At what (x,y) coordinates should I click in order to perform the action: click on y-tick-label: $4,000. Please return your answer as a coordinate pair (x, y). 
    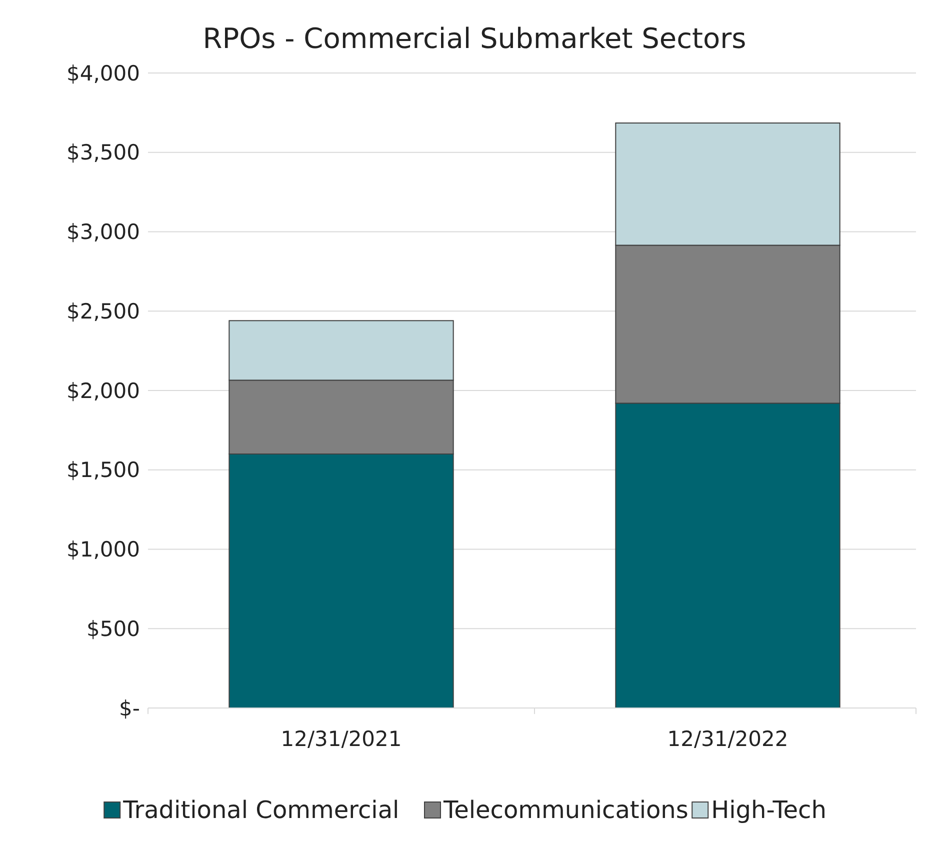
    Looking at the image, I should click on (103, 73).